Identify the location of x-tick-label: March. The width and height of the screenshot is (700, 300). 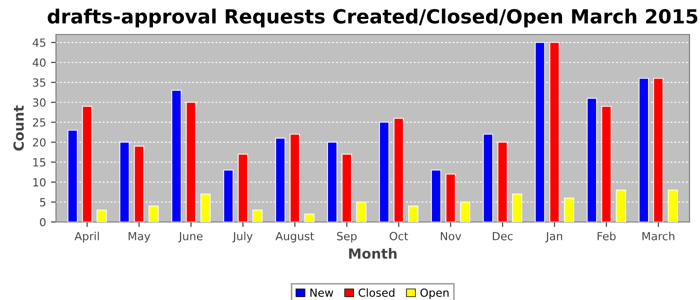
(658, 236).